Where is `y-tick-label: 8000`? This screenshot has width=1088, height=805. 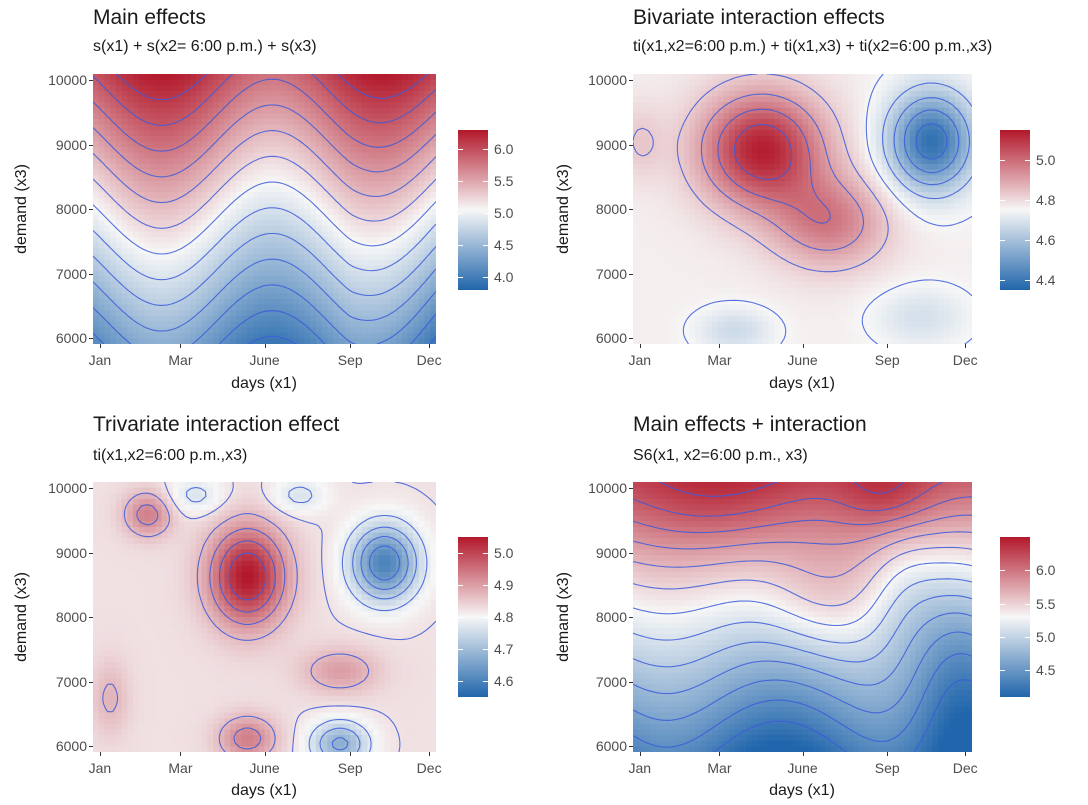 y-tick-label: 8000 is located at coordinates (71, 209).